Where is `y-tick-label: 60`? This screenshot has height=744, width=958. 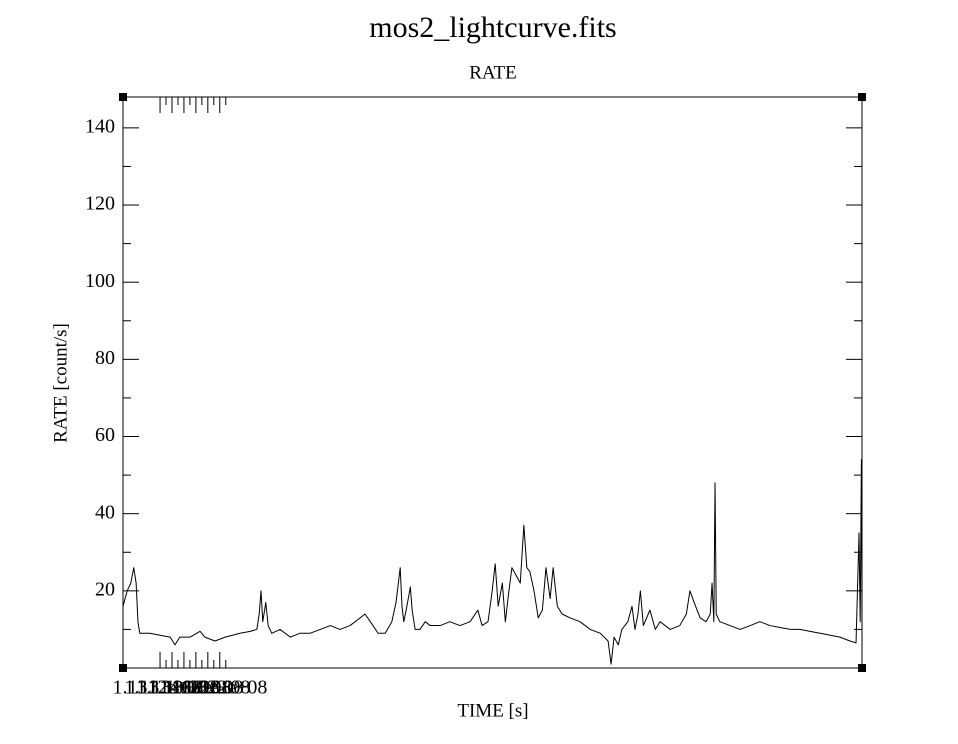 y-tick-label: 60 is located at coordinates (105, 435).